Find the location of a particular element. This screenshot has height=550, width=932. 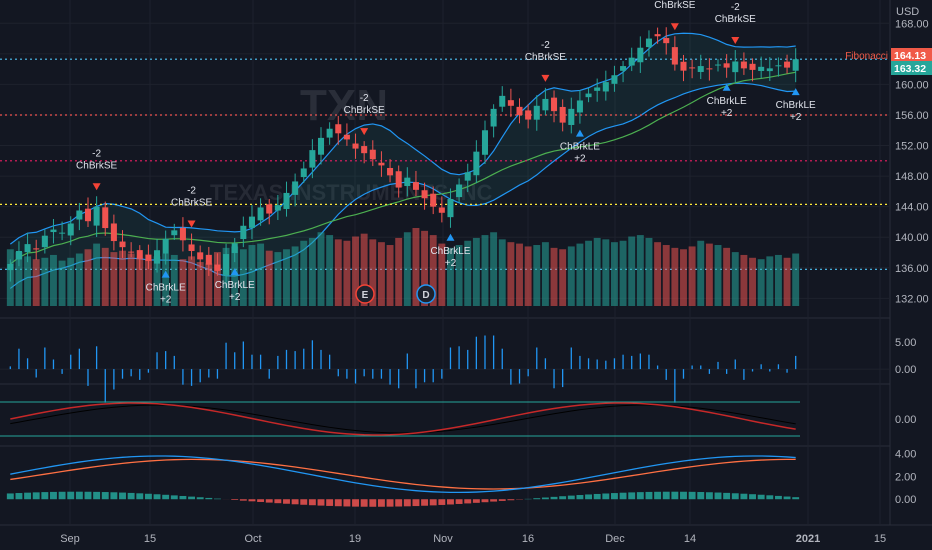

event-label: D is located at coordinates (425, 295).